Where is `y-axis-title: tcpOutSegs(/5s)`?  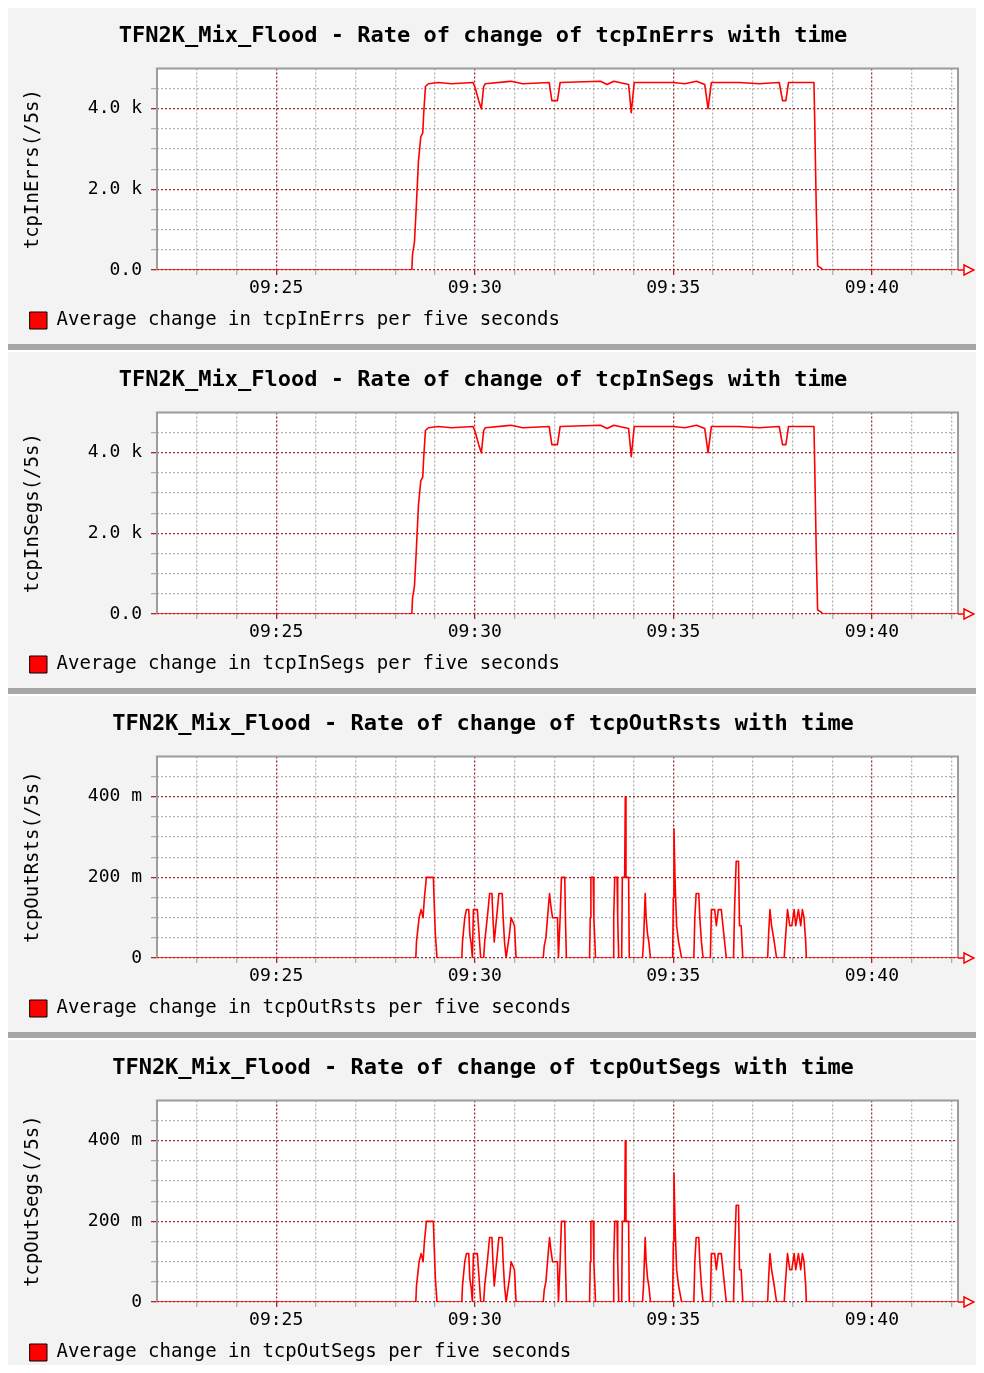 y-axis-title: tcpOutSegs(/5s) is located at coordinates (31, 1201).